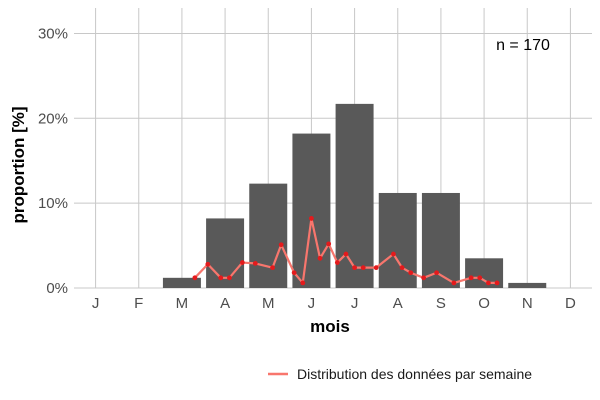  I want to click on x-tick-label: O, so click(484, 303).